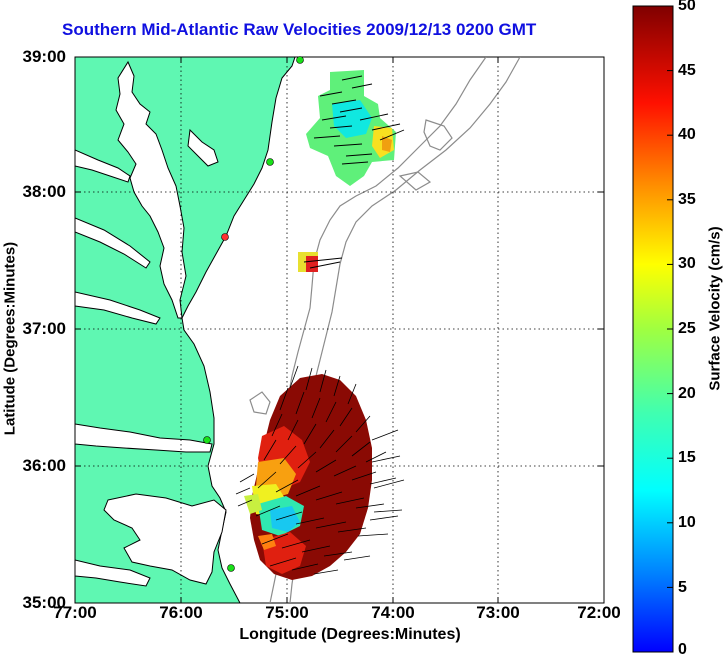 This screenshot has width=724, height=659. I want to click on colorbar-tick-label: 15, so click(687, 457).